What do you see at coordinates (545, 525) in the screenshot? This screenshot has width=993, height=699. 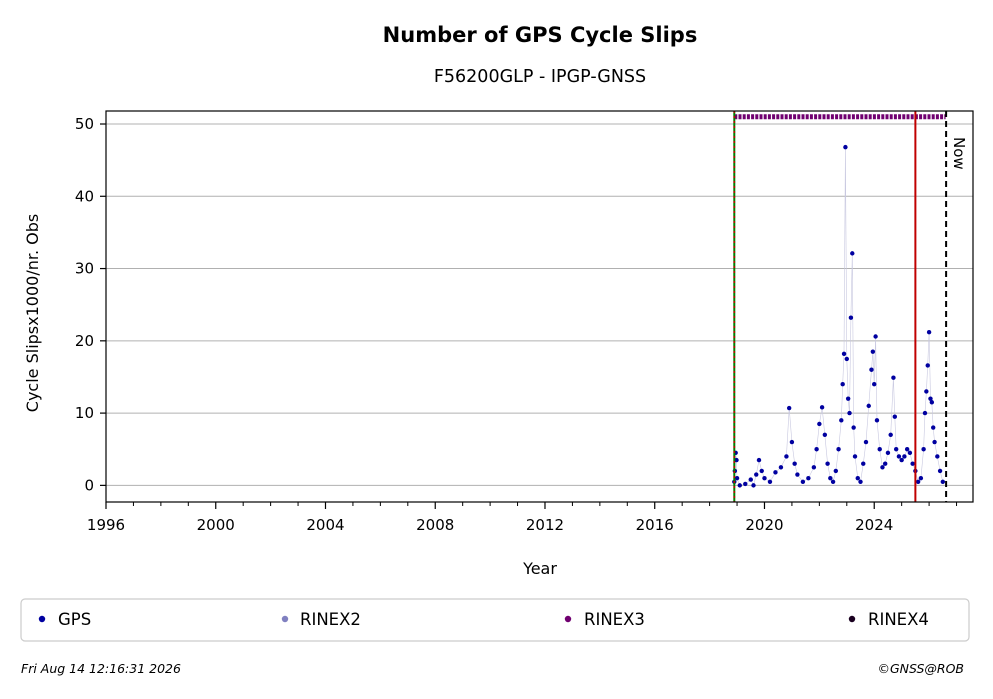 I see `x-tick-label-4: 2012` at bounding box center [545, 525].